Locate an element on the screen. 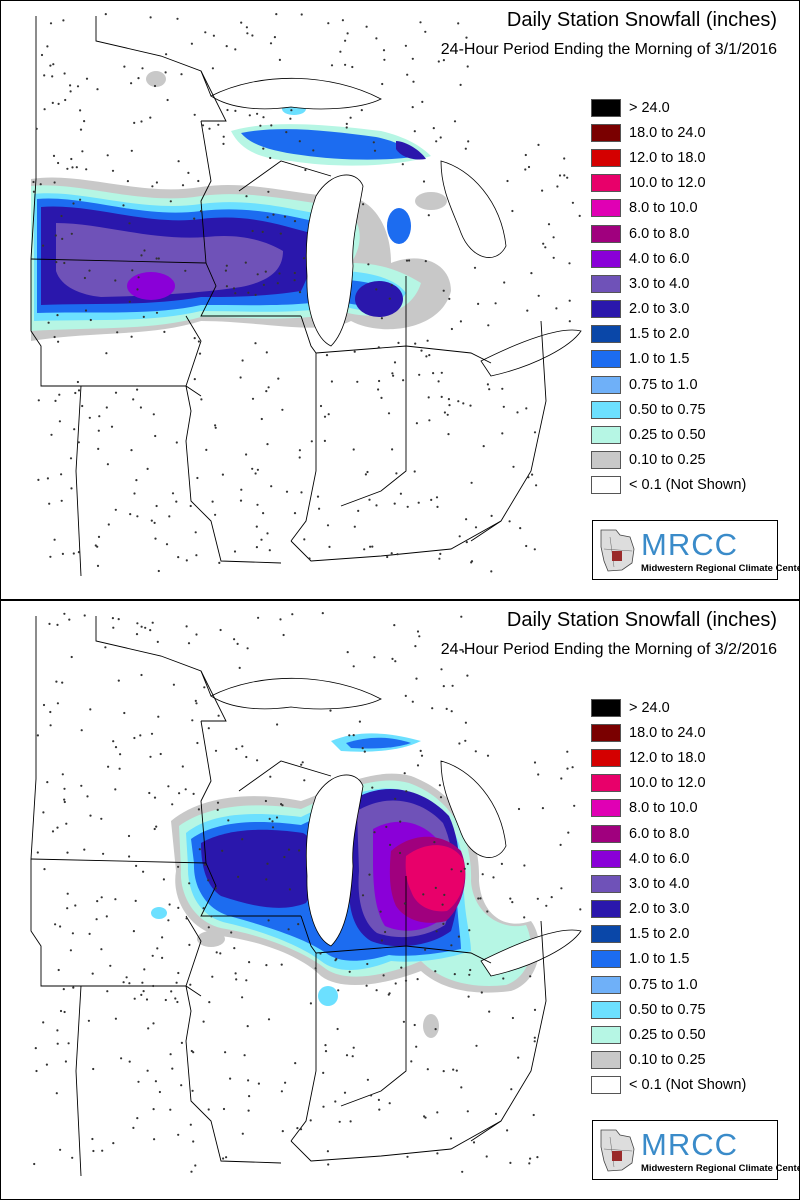 The height and width of the screenshot is (1200, 800). legend-label: 8.0 to 10.0 is located at coordinates (663, 208).